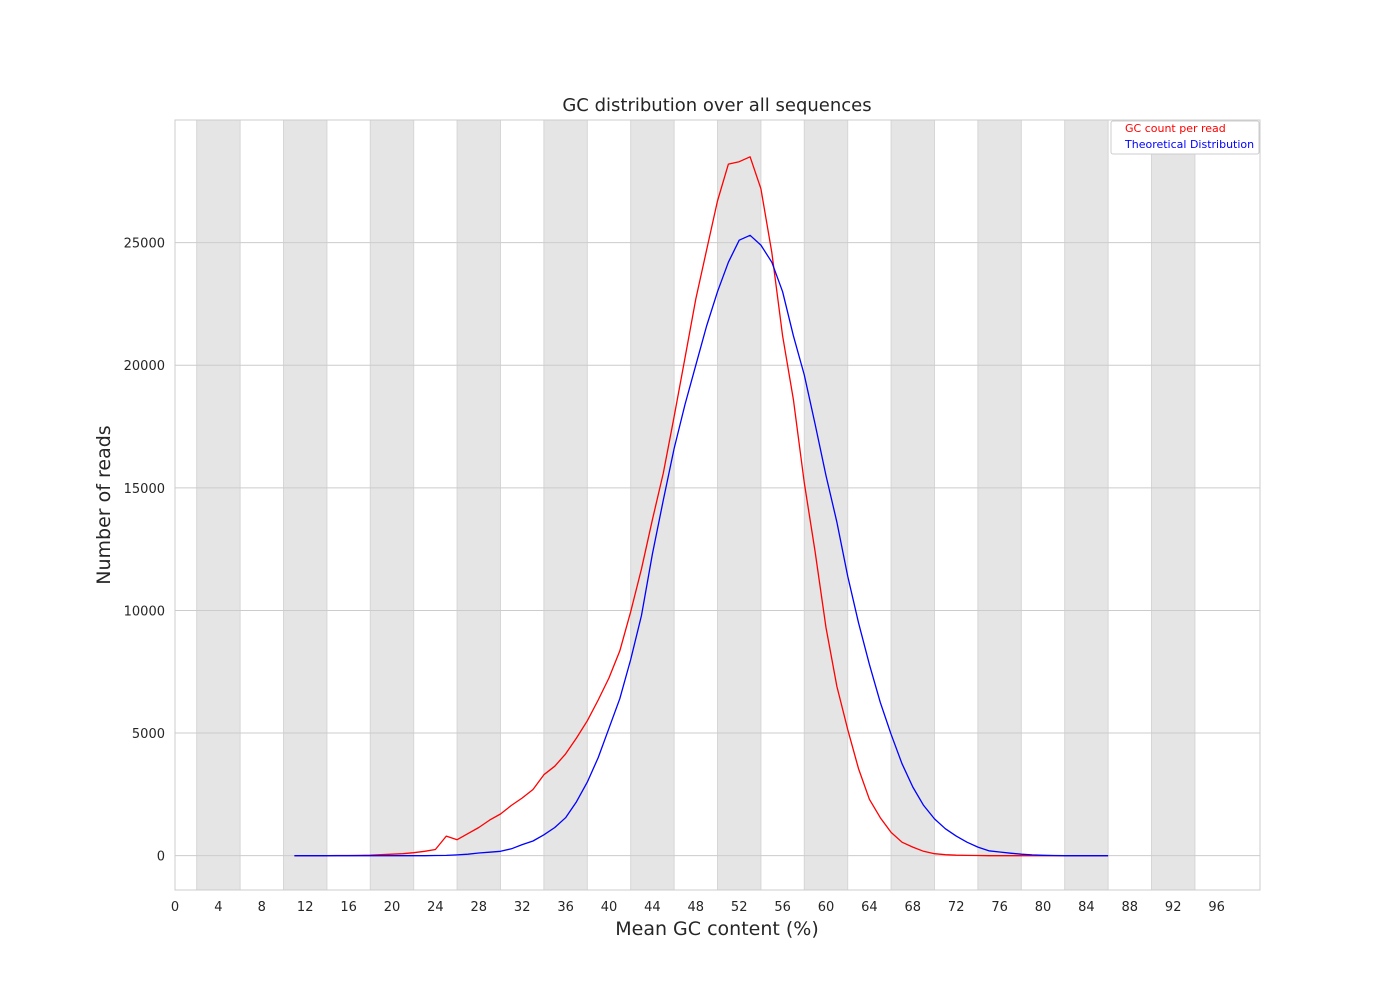  Describe the element at coordinates (1189, 144) in the screenshot. I see `legend-entry-1: Theoretical Distribution` at that location.